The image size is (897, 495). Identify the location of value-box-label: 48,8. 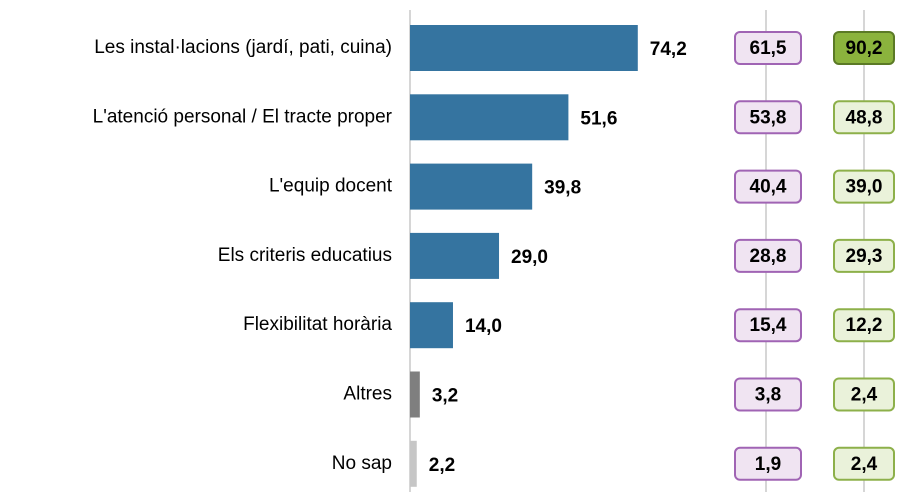
(864, 117).